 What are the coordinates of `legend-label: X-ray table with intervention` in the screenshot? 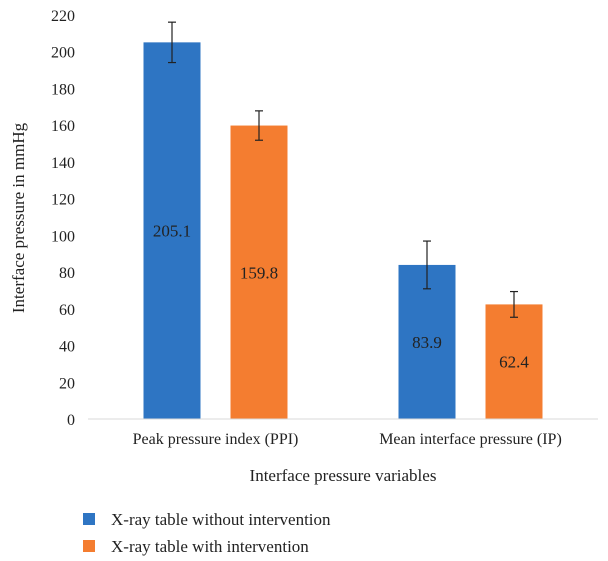 It's located at (210, 546).